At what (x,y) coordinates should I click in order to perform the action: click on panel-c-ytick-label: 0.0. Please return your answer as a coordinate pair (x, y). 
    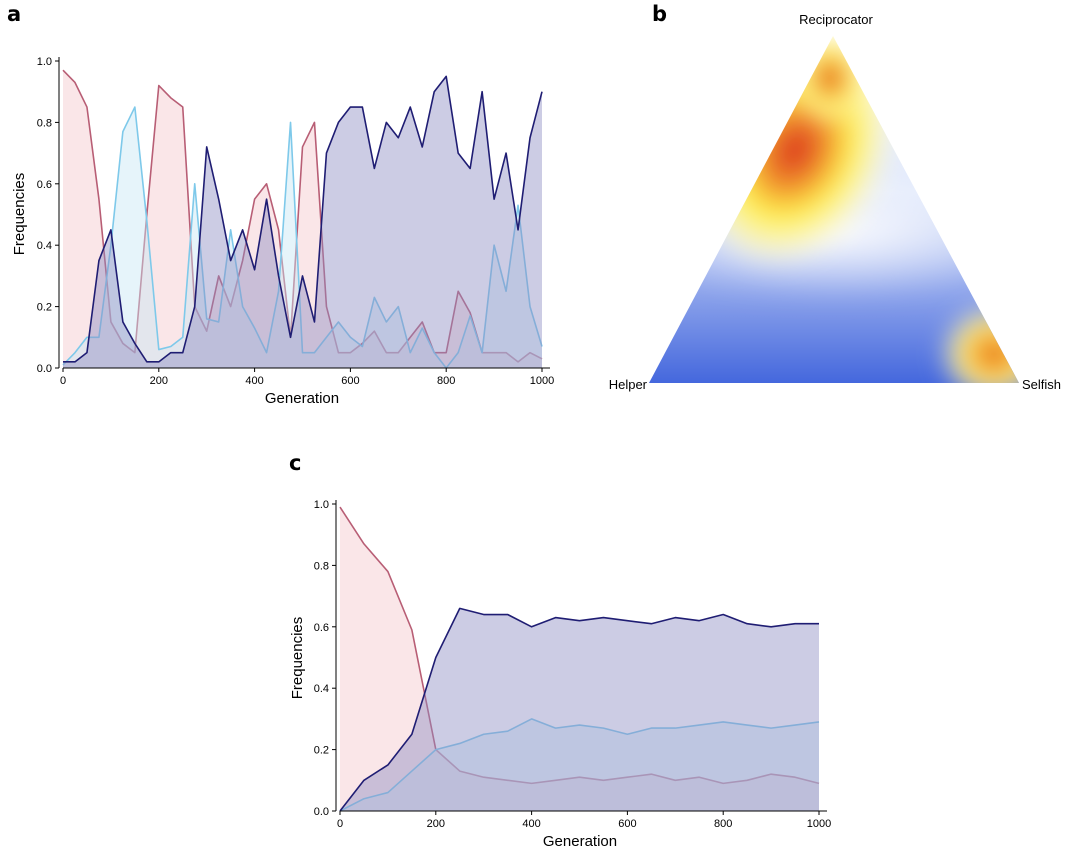
    Looking at the image, I should click on (321, 812).